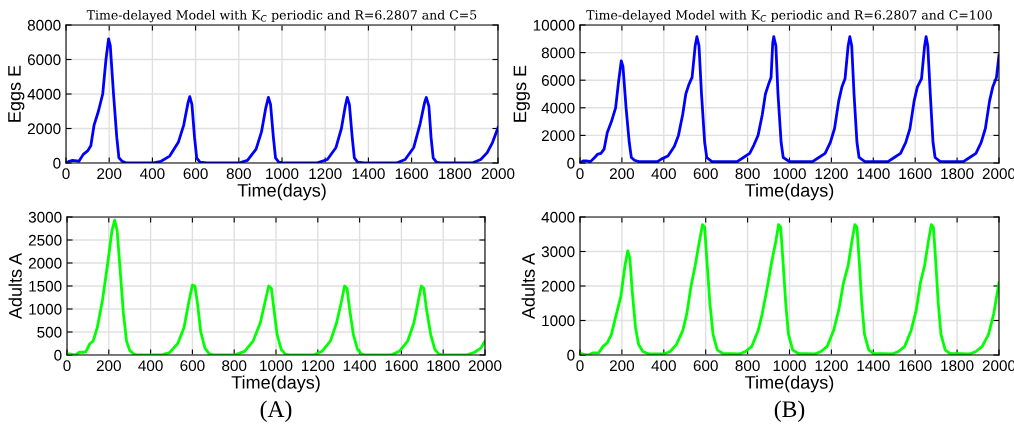 Image resolution: width=1014 pixels, height=427 pixels. What do you see at coordinates (45, 240) in the screenshot?
I see `y-tick-label: 2500` at bounding box center [45, 240].